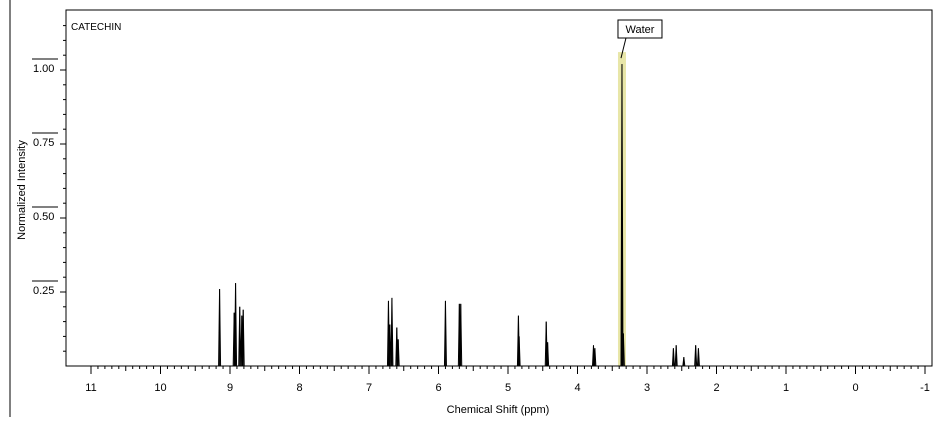 The height and width of the screenshot is (422, 938). Describe the element at coordinates (43, 217) in the screenshot. I see `y-tick-label: 0.50` at that location.